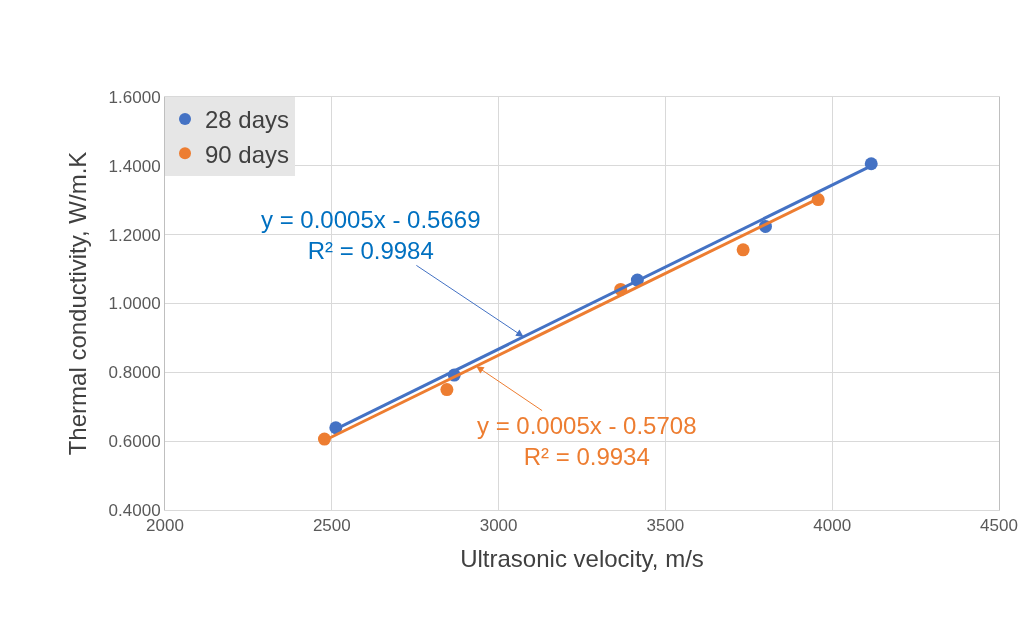 The width and height of the screenshot is (1030, 630). I want to click on legend-label: 90 days, so click(247, 154).